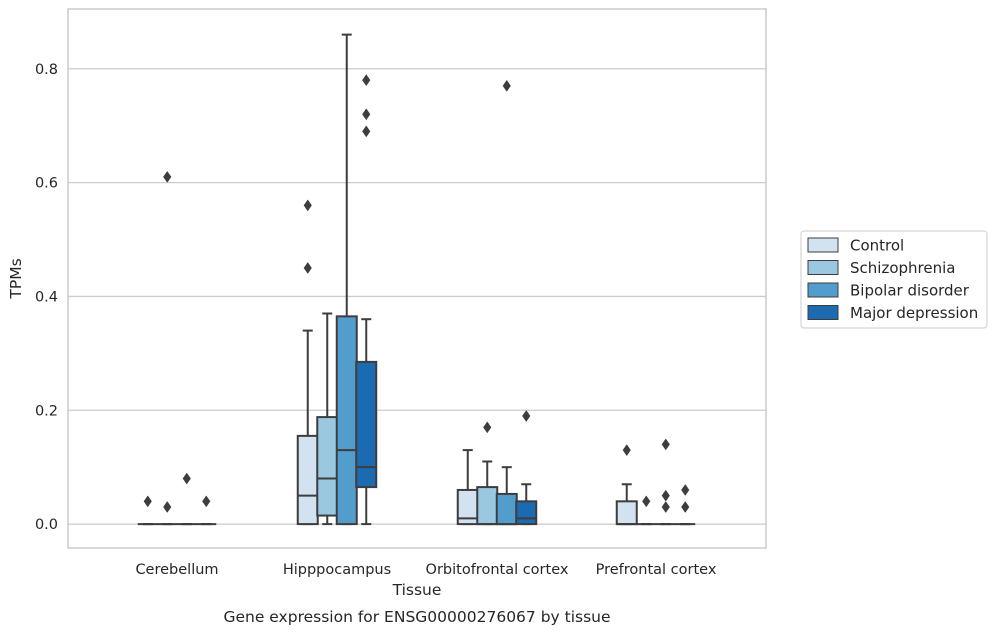  Describe the element at coordinates (46, 411) in the screenshot. I see `y-tick-label: 0.2` at that location.